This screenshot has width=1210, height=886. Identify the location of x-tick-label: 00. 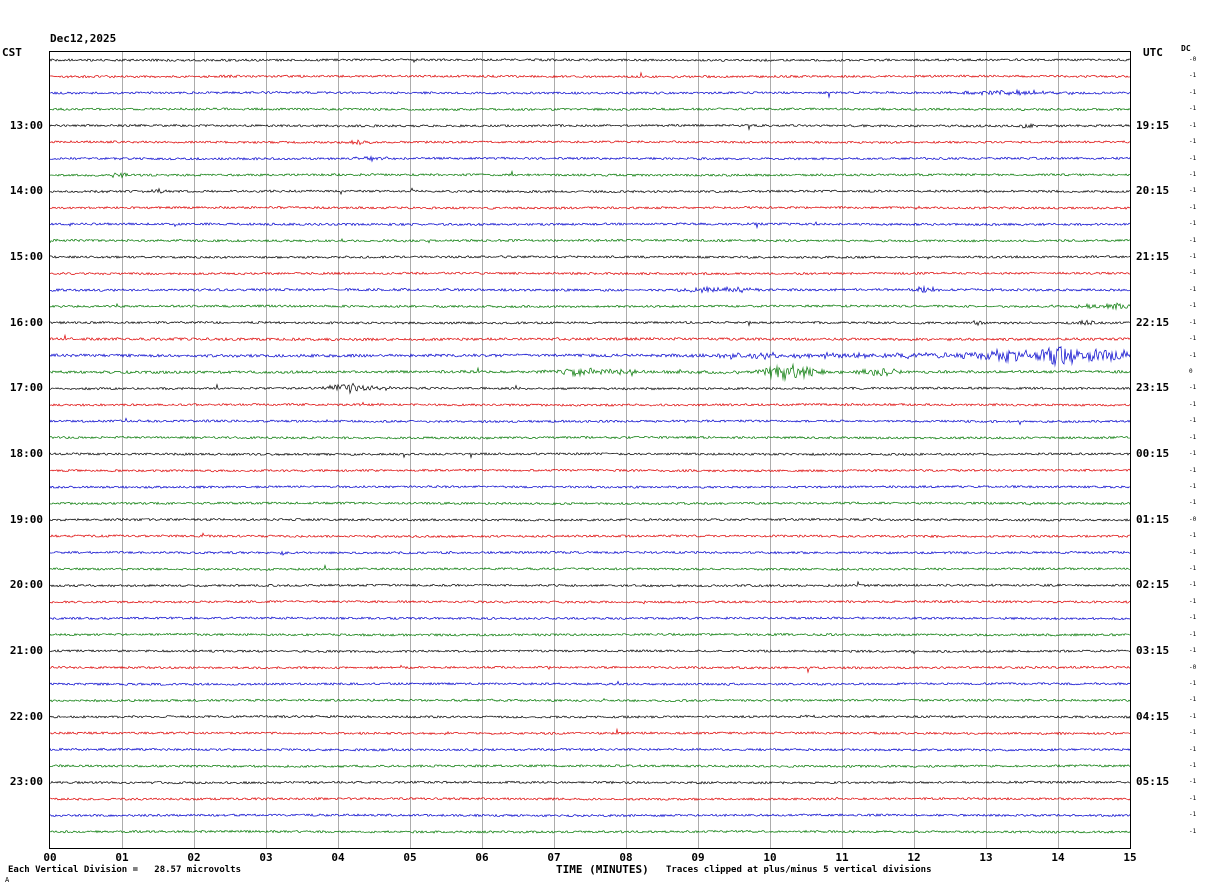
(50, 857).